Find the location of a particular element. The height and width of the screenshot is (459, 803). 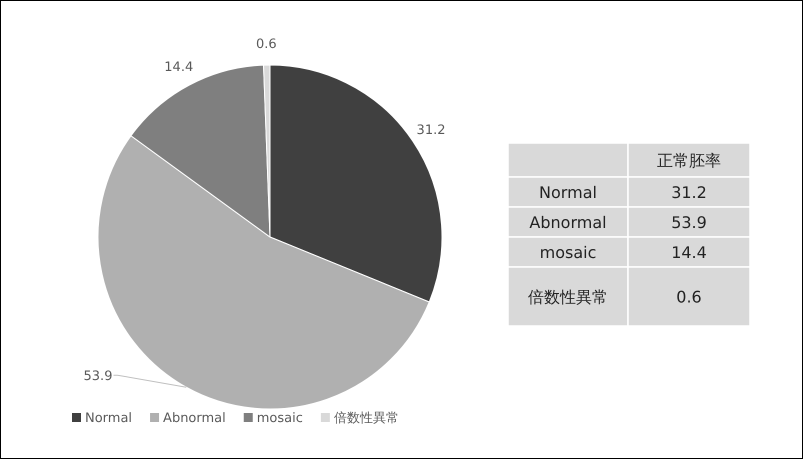

data-label: 14.4 is located at coordinates (179, 67).